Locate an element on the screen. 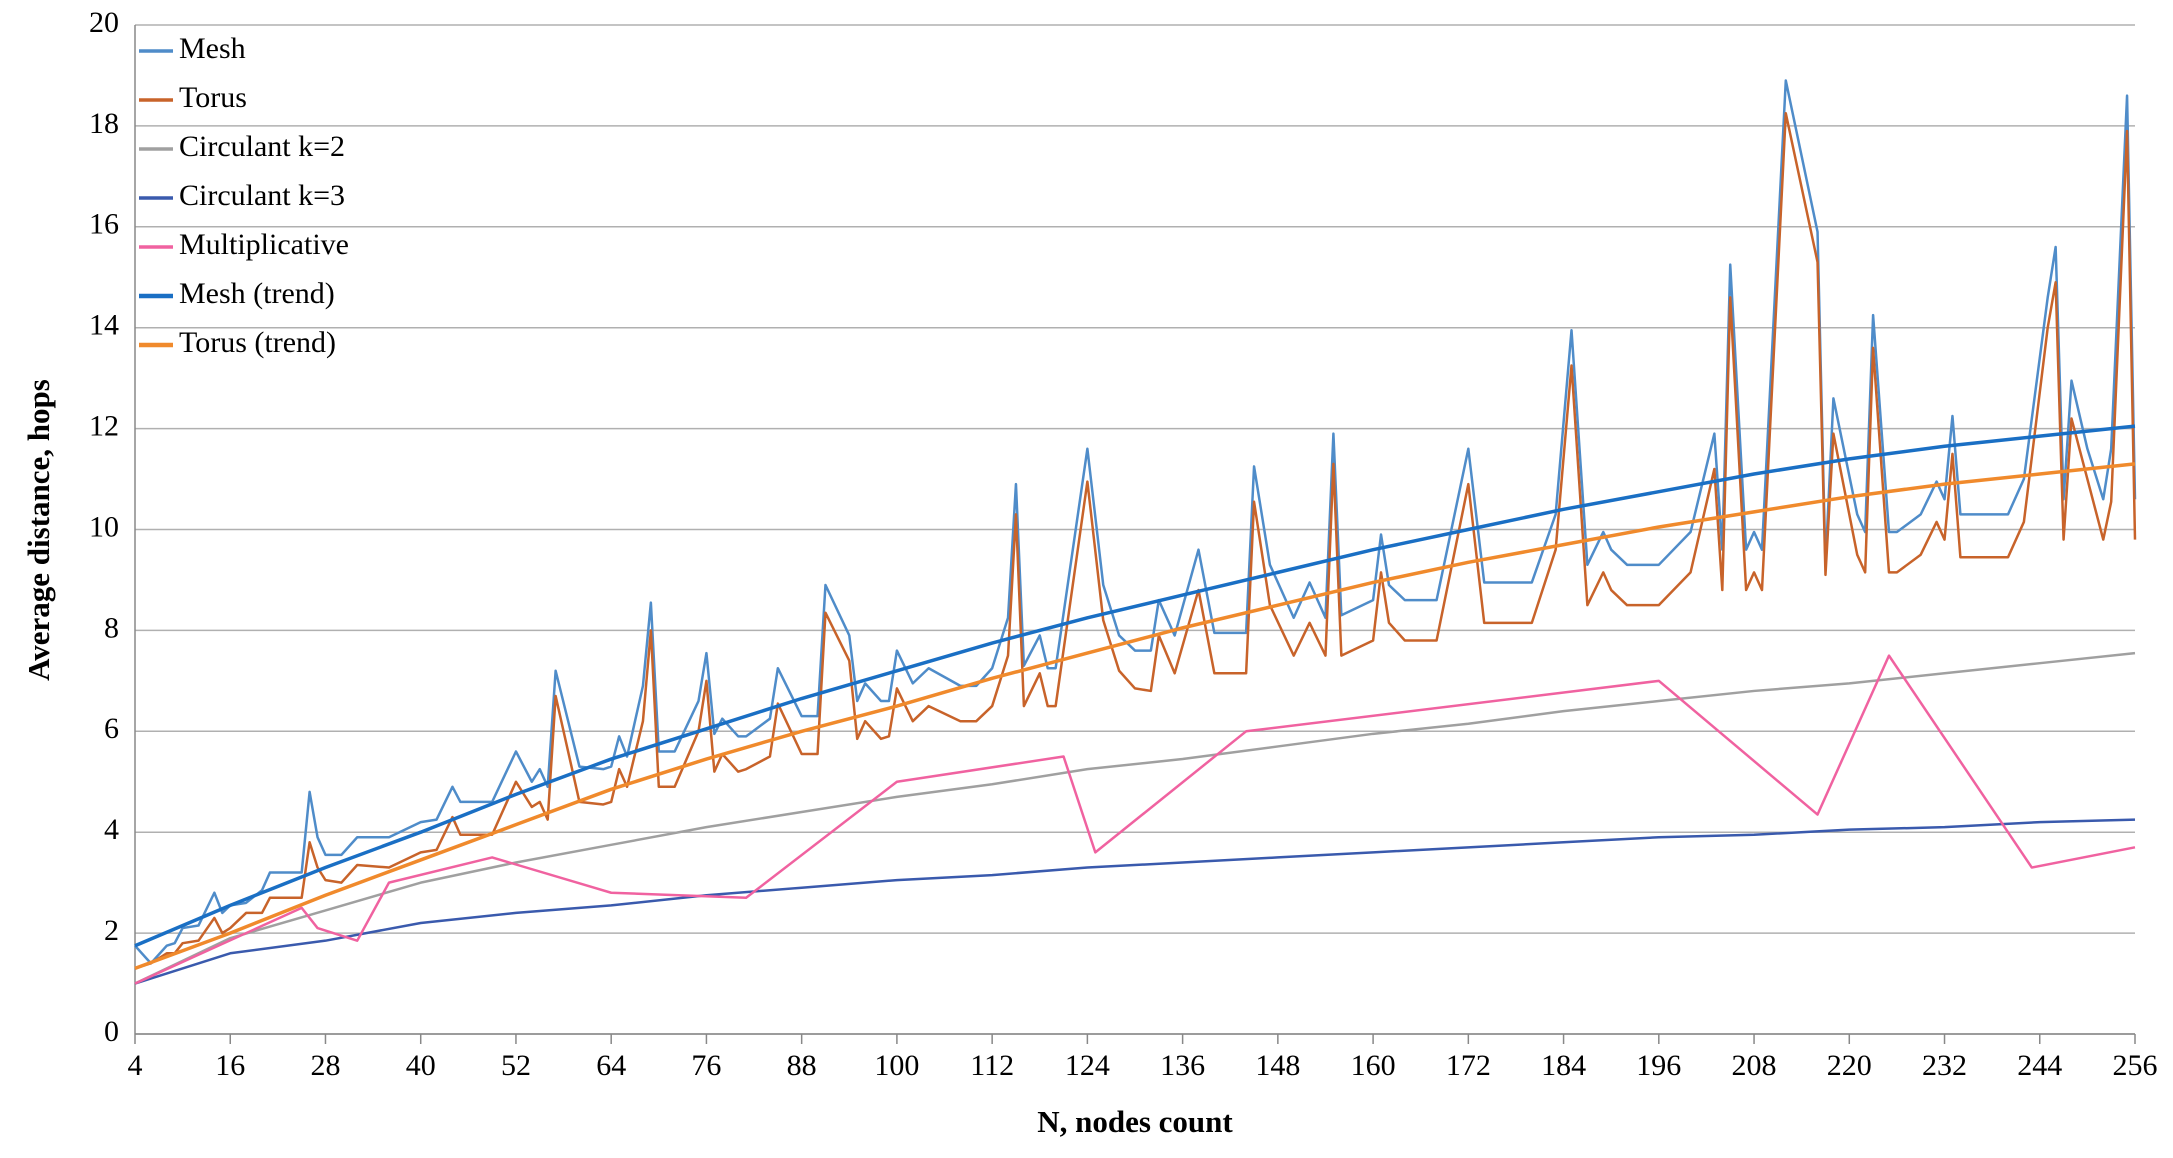 The height and width of the screenshot is (1158, 2173). x-tick-label: 220 is located at coordinates (1849, 1065).